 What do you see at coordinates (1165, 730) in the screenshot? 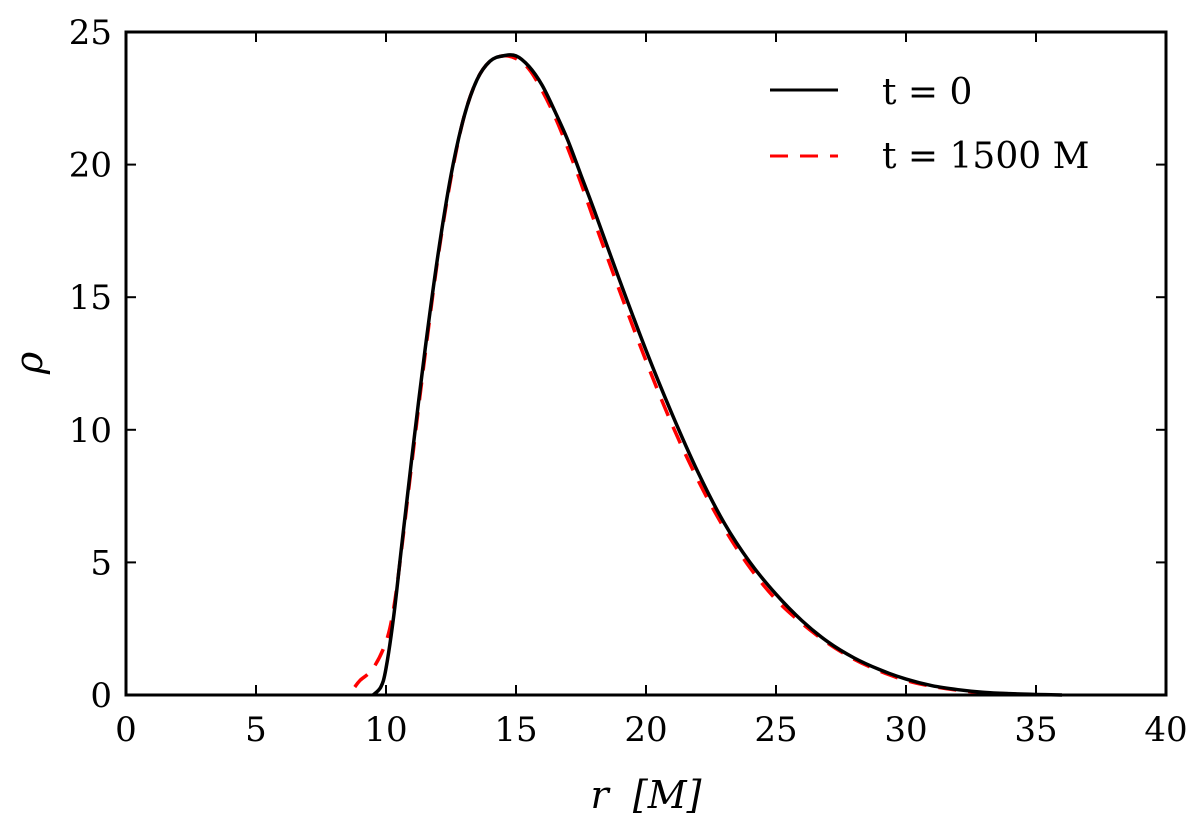
I see `x-tick-label-8: 40` at bounding box center [1165, 730].